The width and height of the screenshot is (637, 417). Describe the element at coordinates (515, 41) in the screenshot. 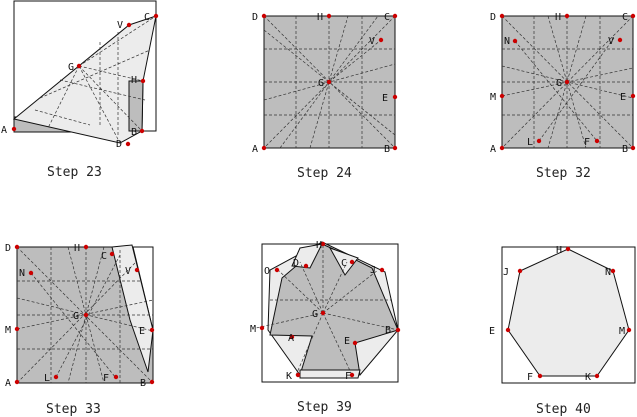

I see `point-n-marker` at that location.